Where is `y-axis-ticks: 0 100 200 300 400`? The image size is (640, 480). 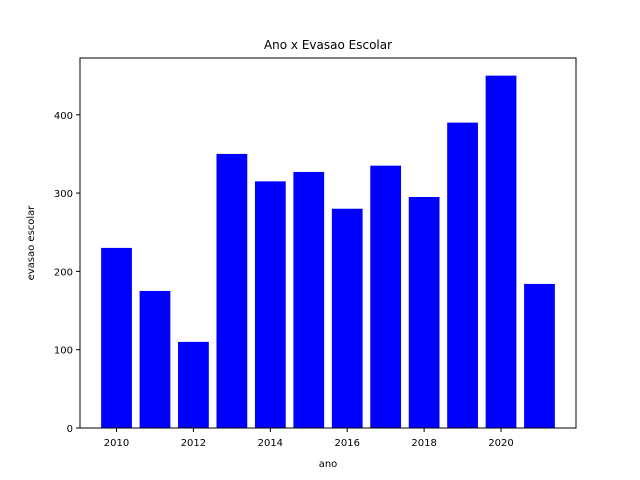
y-axis-ticks: 0 100 200 300 400 is located at coordinates (67, 273).